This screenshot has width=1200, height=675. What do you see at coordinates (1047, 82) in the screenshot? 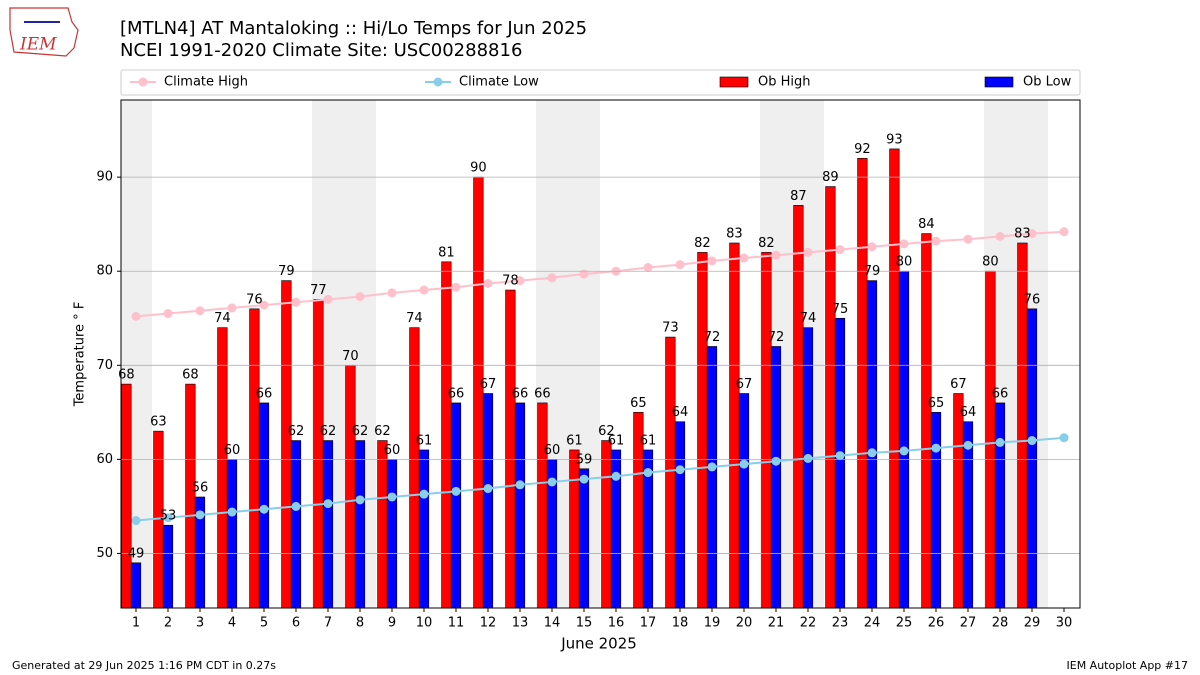
I see `legend-label: Ob Low` at bounding box center [1047, 82].